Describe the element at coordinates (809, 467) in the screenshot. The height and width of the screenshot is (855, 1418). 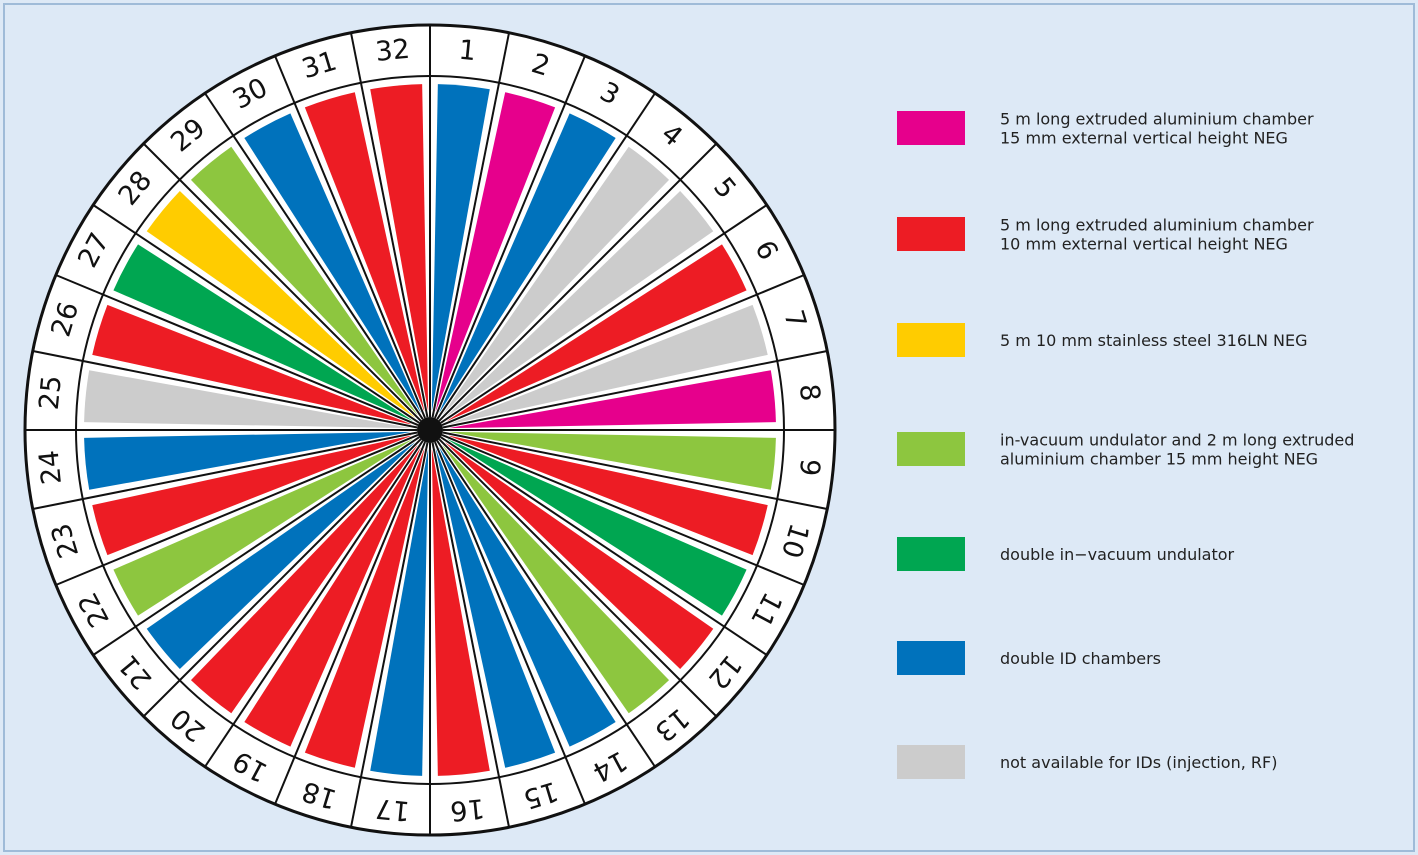
I see `sector-label: 9` at that location.